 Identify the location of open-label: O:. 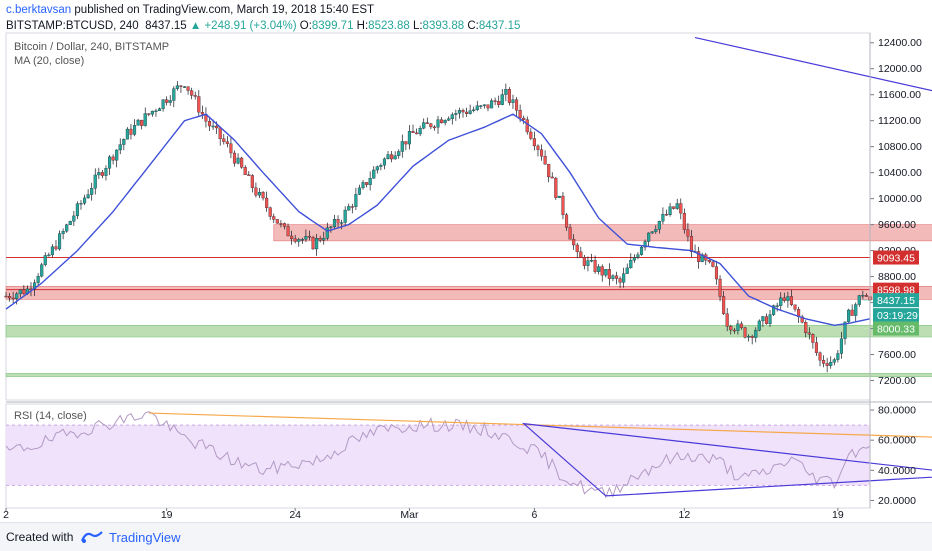
(305, 26).